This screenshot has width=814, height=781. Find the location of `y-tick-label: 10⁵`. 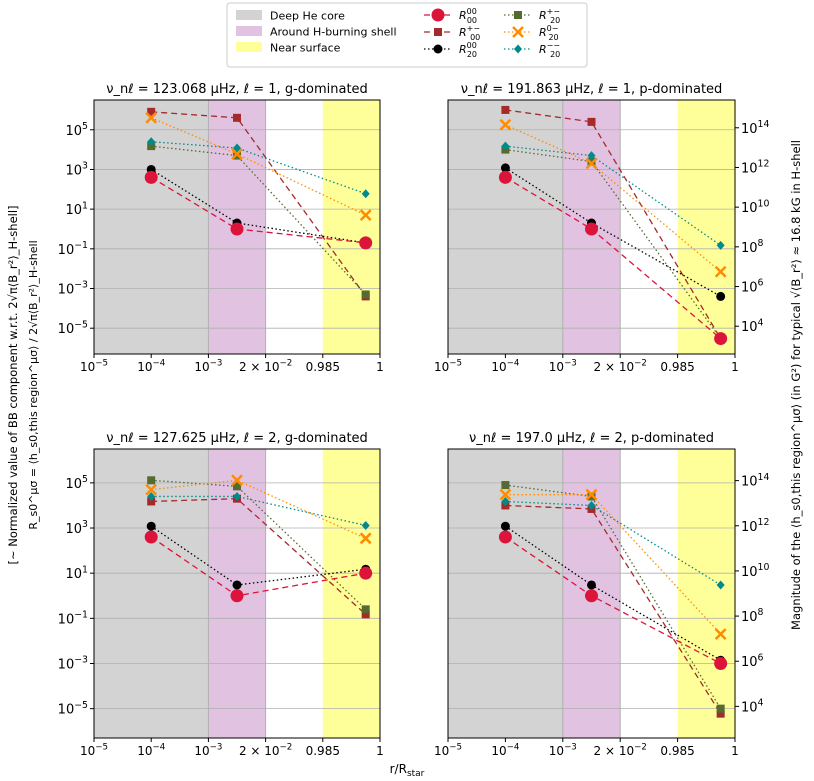

y-tick-label: 10⁵ is located at coordinates (77, 130).